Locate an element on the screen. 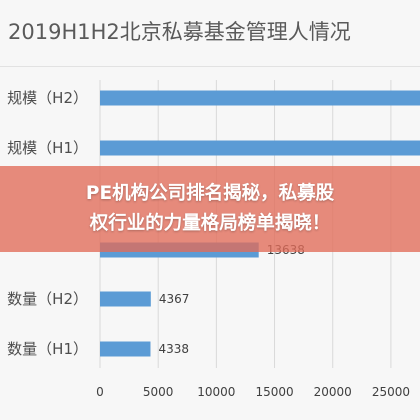 This screenshot has height=420, width=420. value-label: 4367 is located at coordinates (174, 299).